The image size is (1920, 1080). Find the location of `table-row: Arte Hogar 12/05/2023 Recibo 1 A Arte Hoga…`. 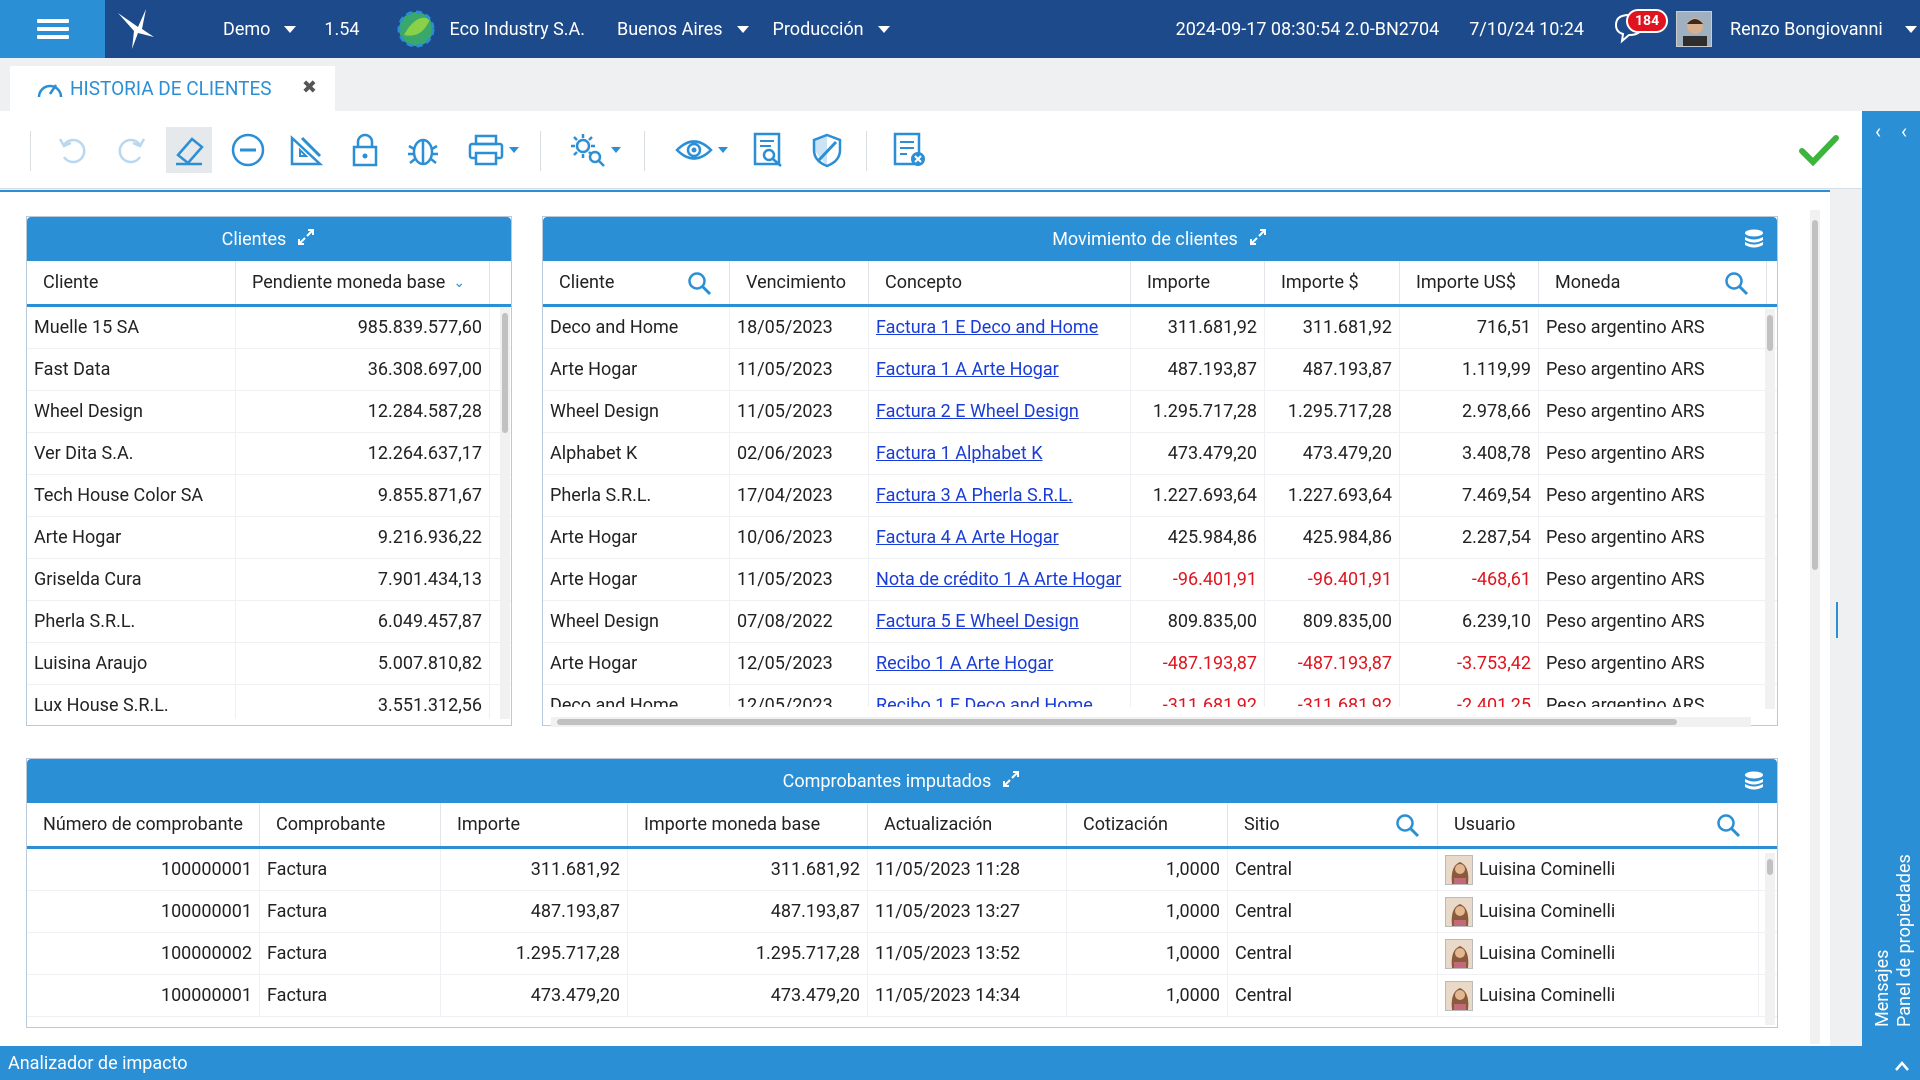

table-row: Arte Hogar 12/05/2023 Recibo 1 A Arte Hoga… is located at coordinates (1160, 664).